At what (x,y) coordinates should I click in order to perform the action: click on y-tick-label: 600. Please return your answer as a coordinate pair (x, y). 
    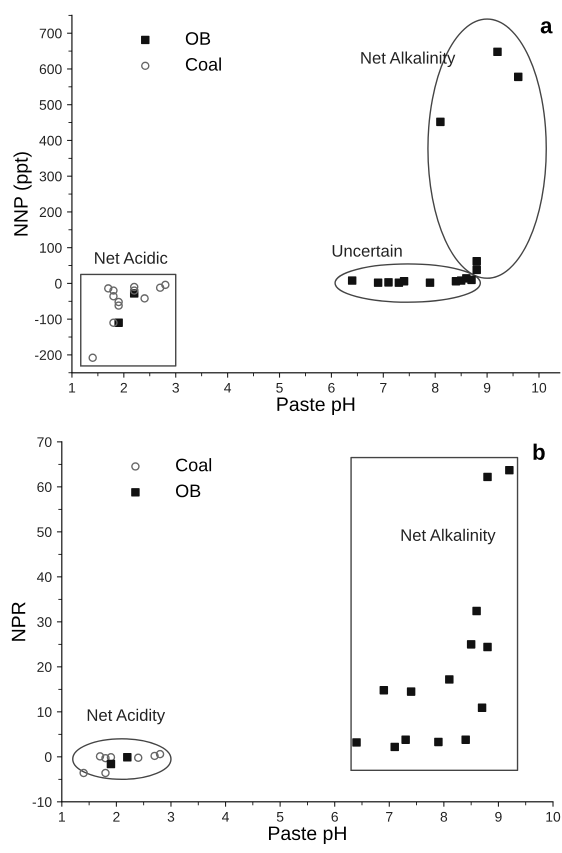
    Looking at the image, I should click on (51, 69).